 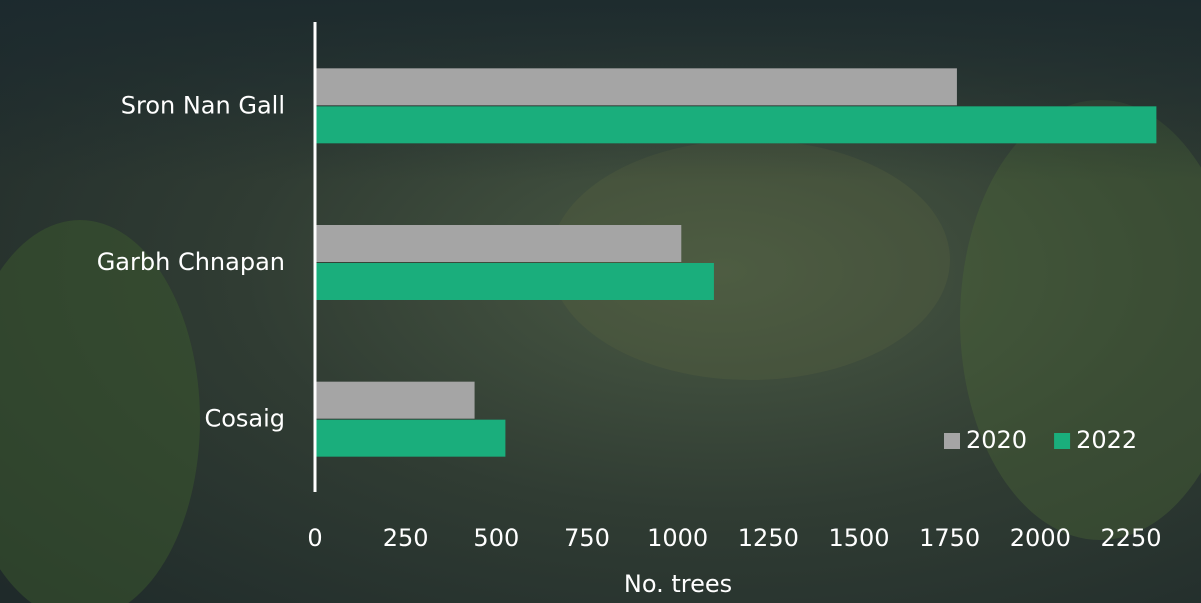 What do you see at coordinates (858, 538) in the screenshot?
I see `x-tick-label: 1500` at bounding box center [858, 538].